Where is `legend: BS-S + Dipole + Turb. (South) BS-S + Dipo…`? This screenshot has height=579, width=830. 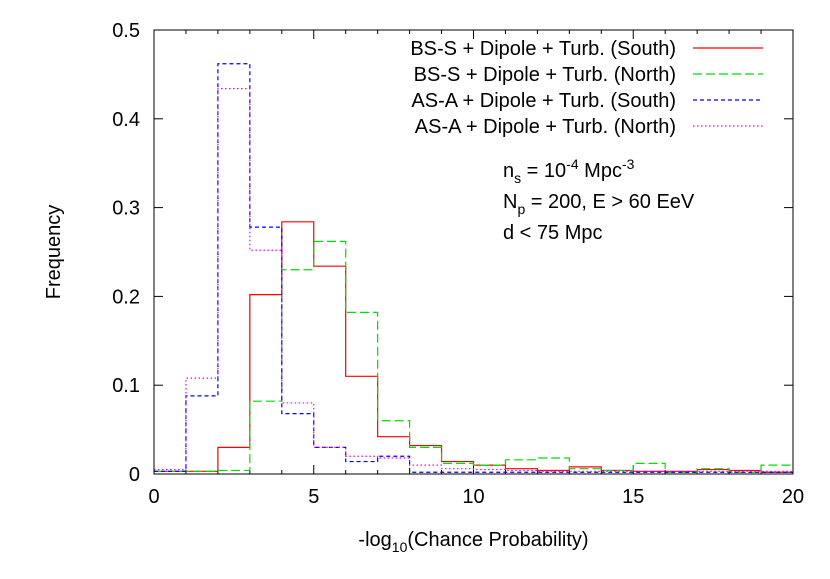
legend: BS-S + Dipole + Turb. (South) BS-S + Dipo… is located at coordinates (586, 88).